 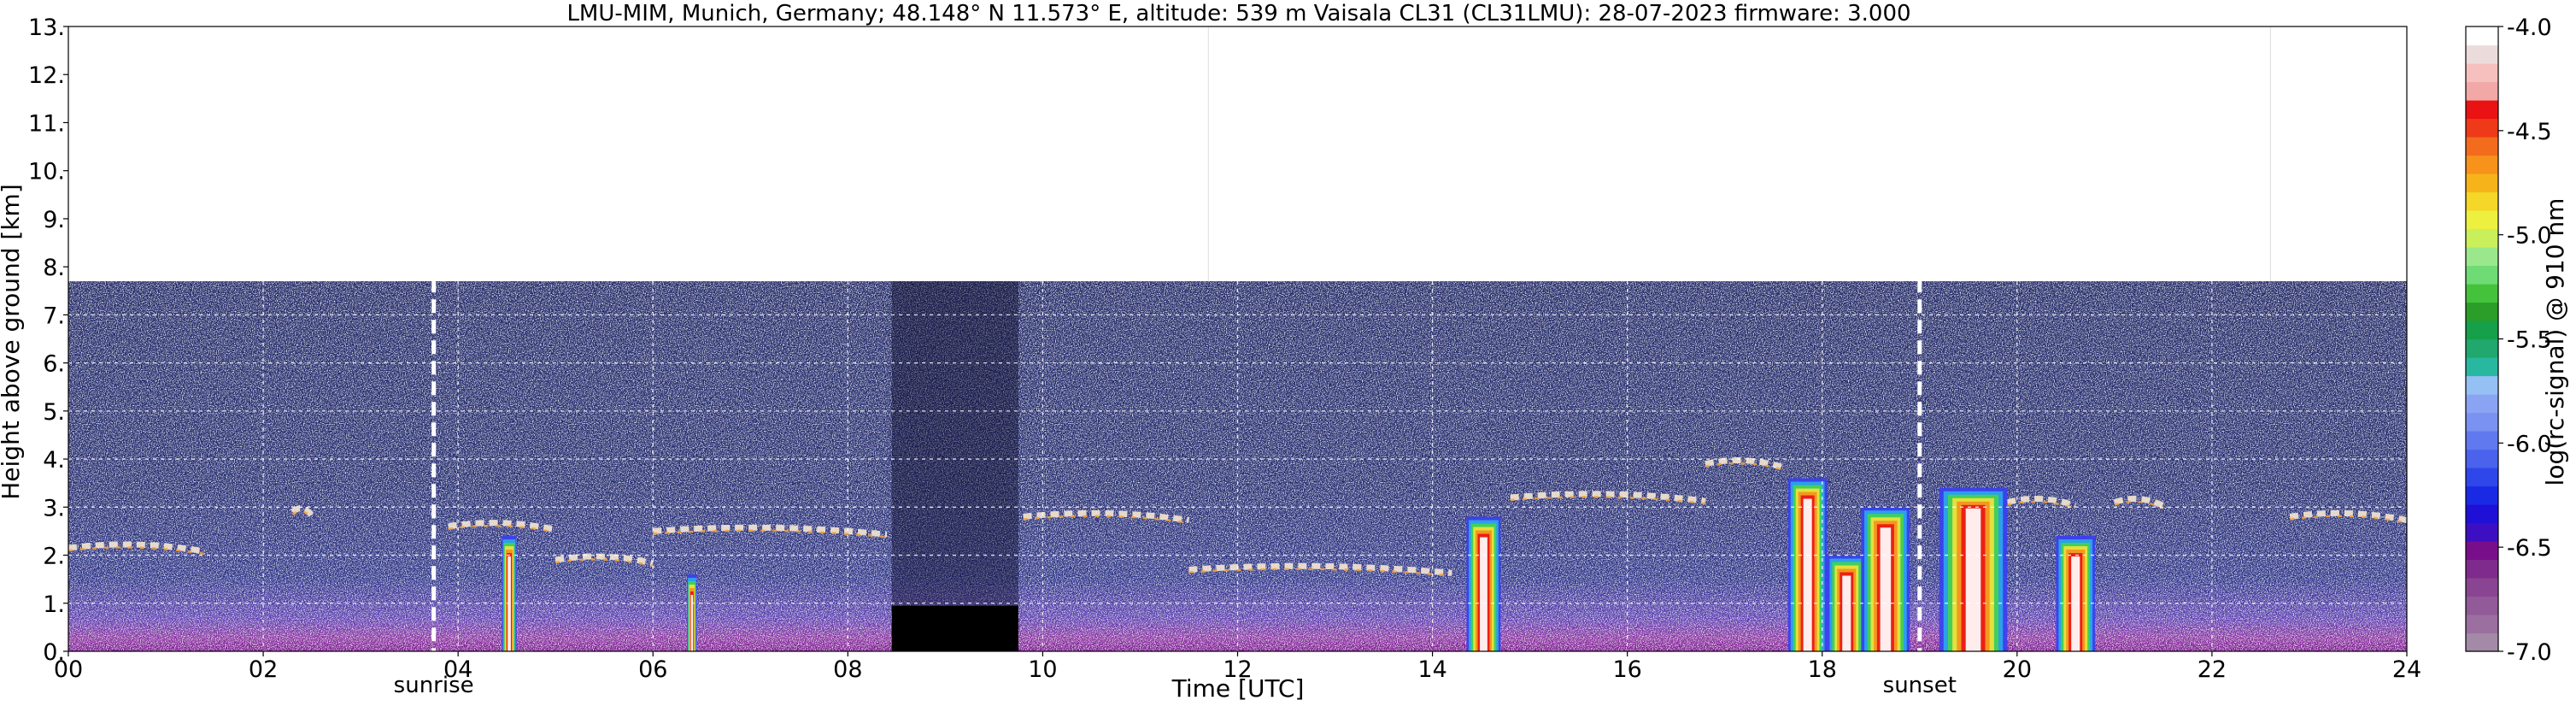 I want to click on x-tick-label-6: 12, so click(x=1237, y=669).